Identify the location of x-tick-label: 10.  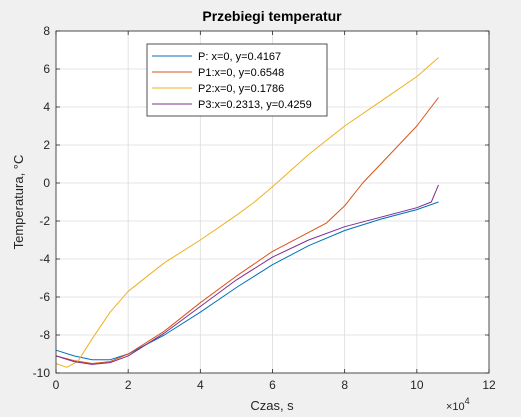
(417, 385).